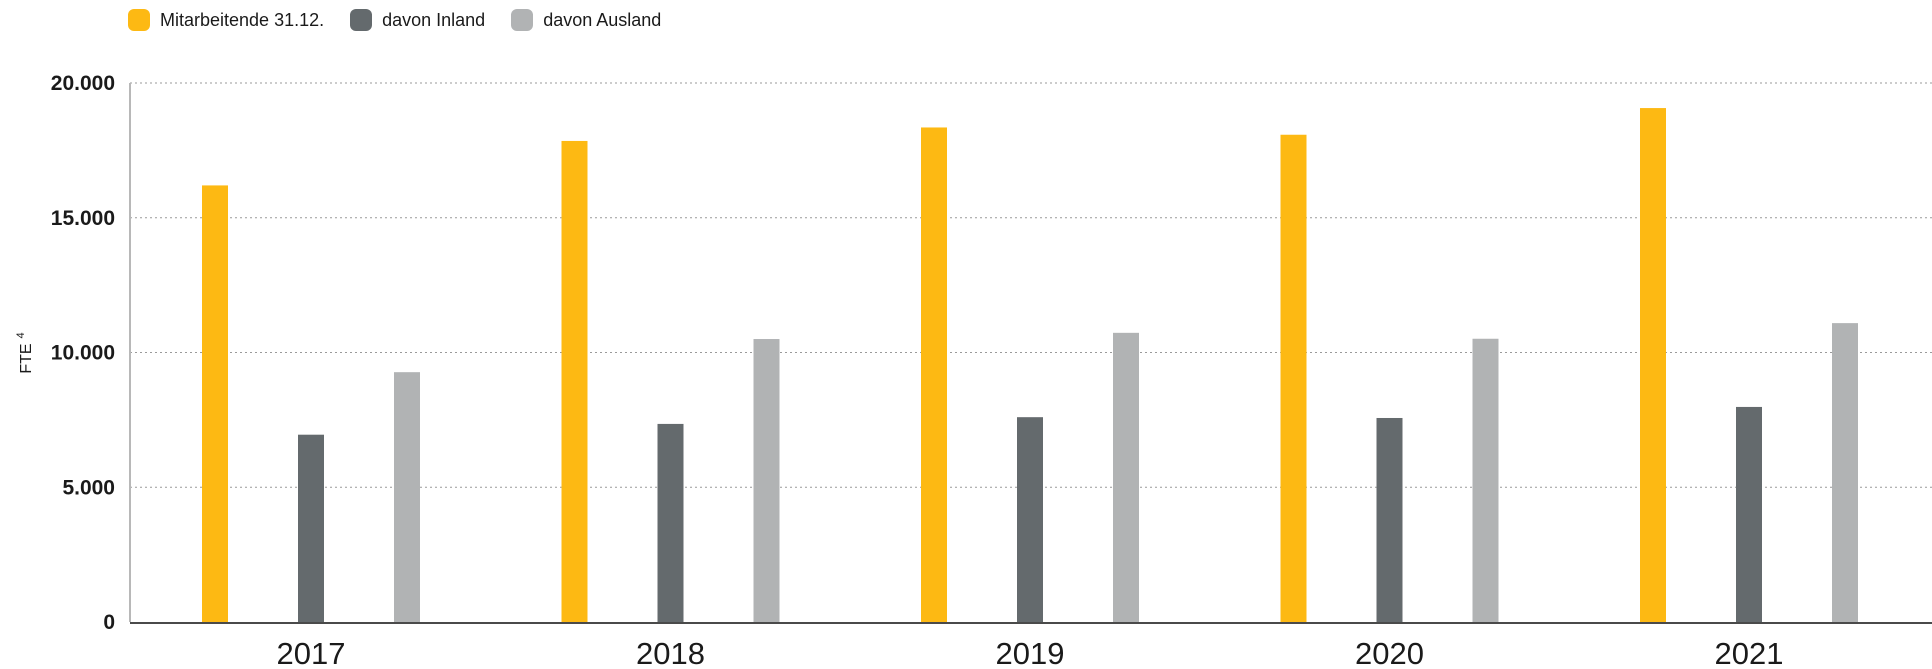 The width and height of the screenshot is (1932, 669). I want to click on legend-label: Mitarbeitende 31.12., so click(242, 19).